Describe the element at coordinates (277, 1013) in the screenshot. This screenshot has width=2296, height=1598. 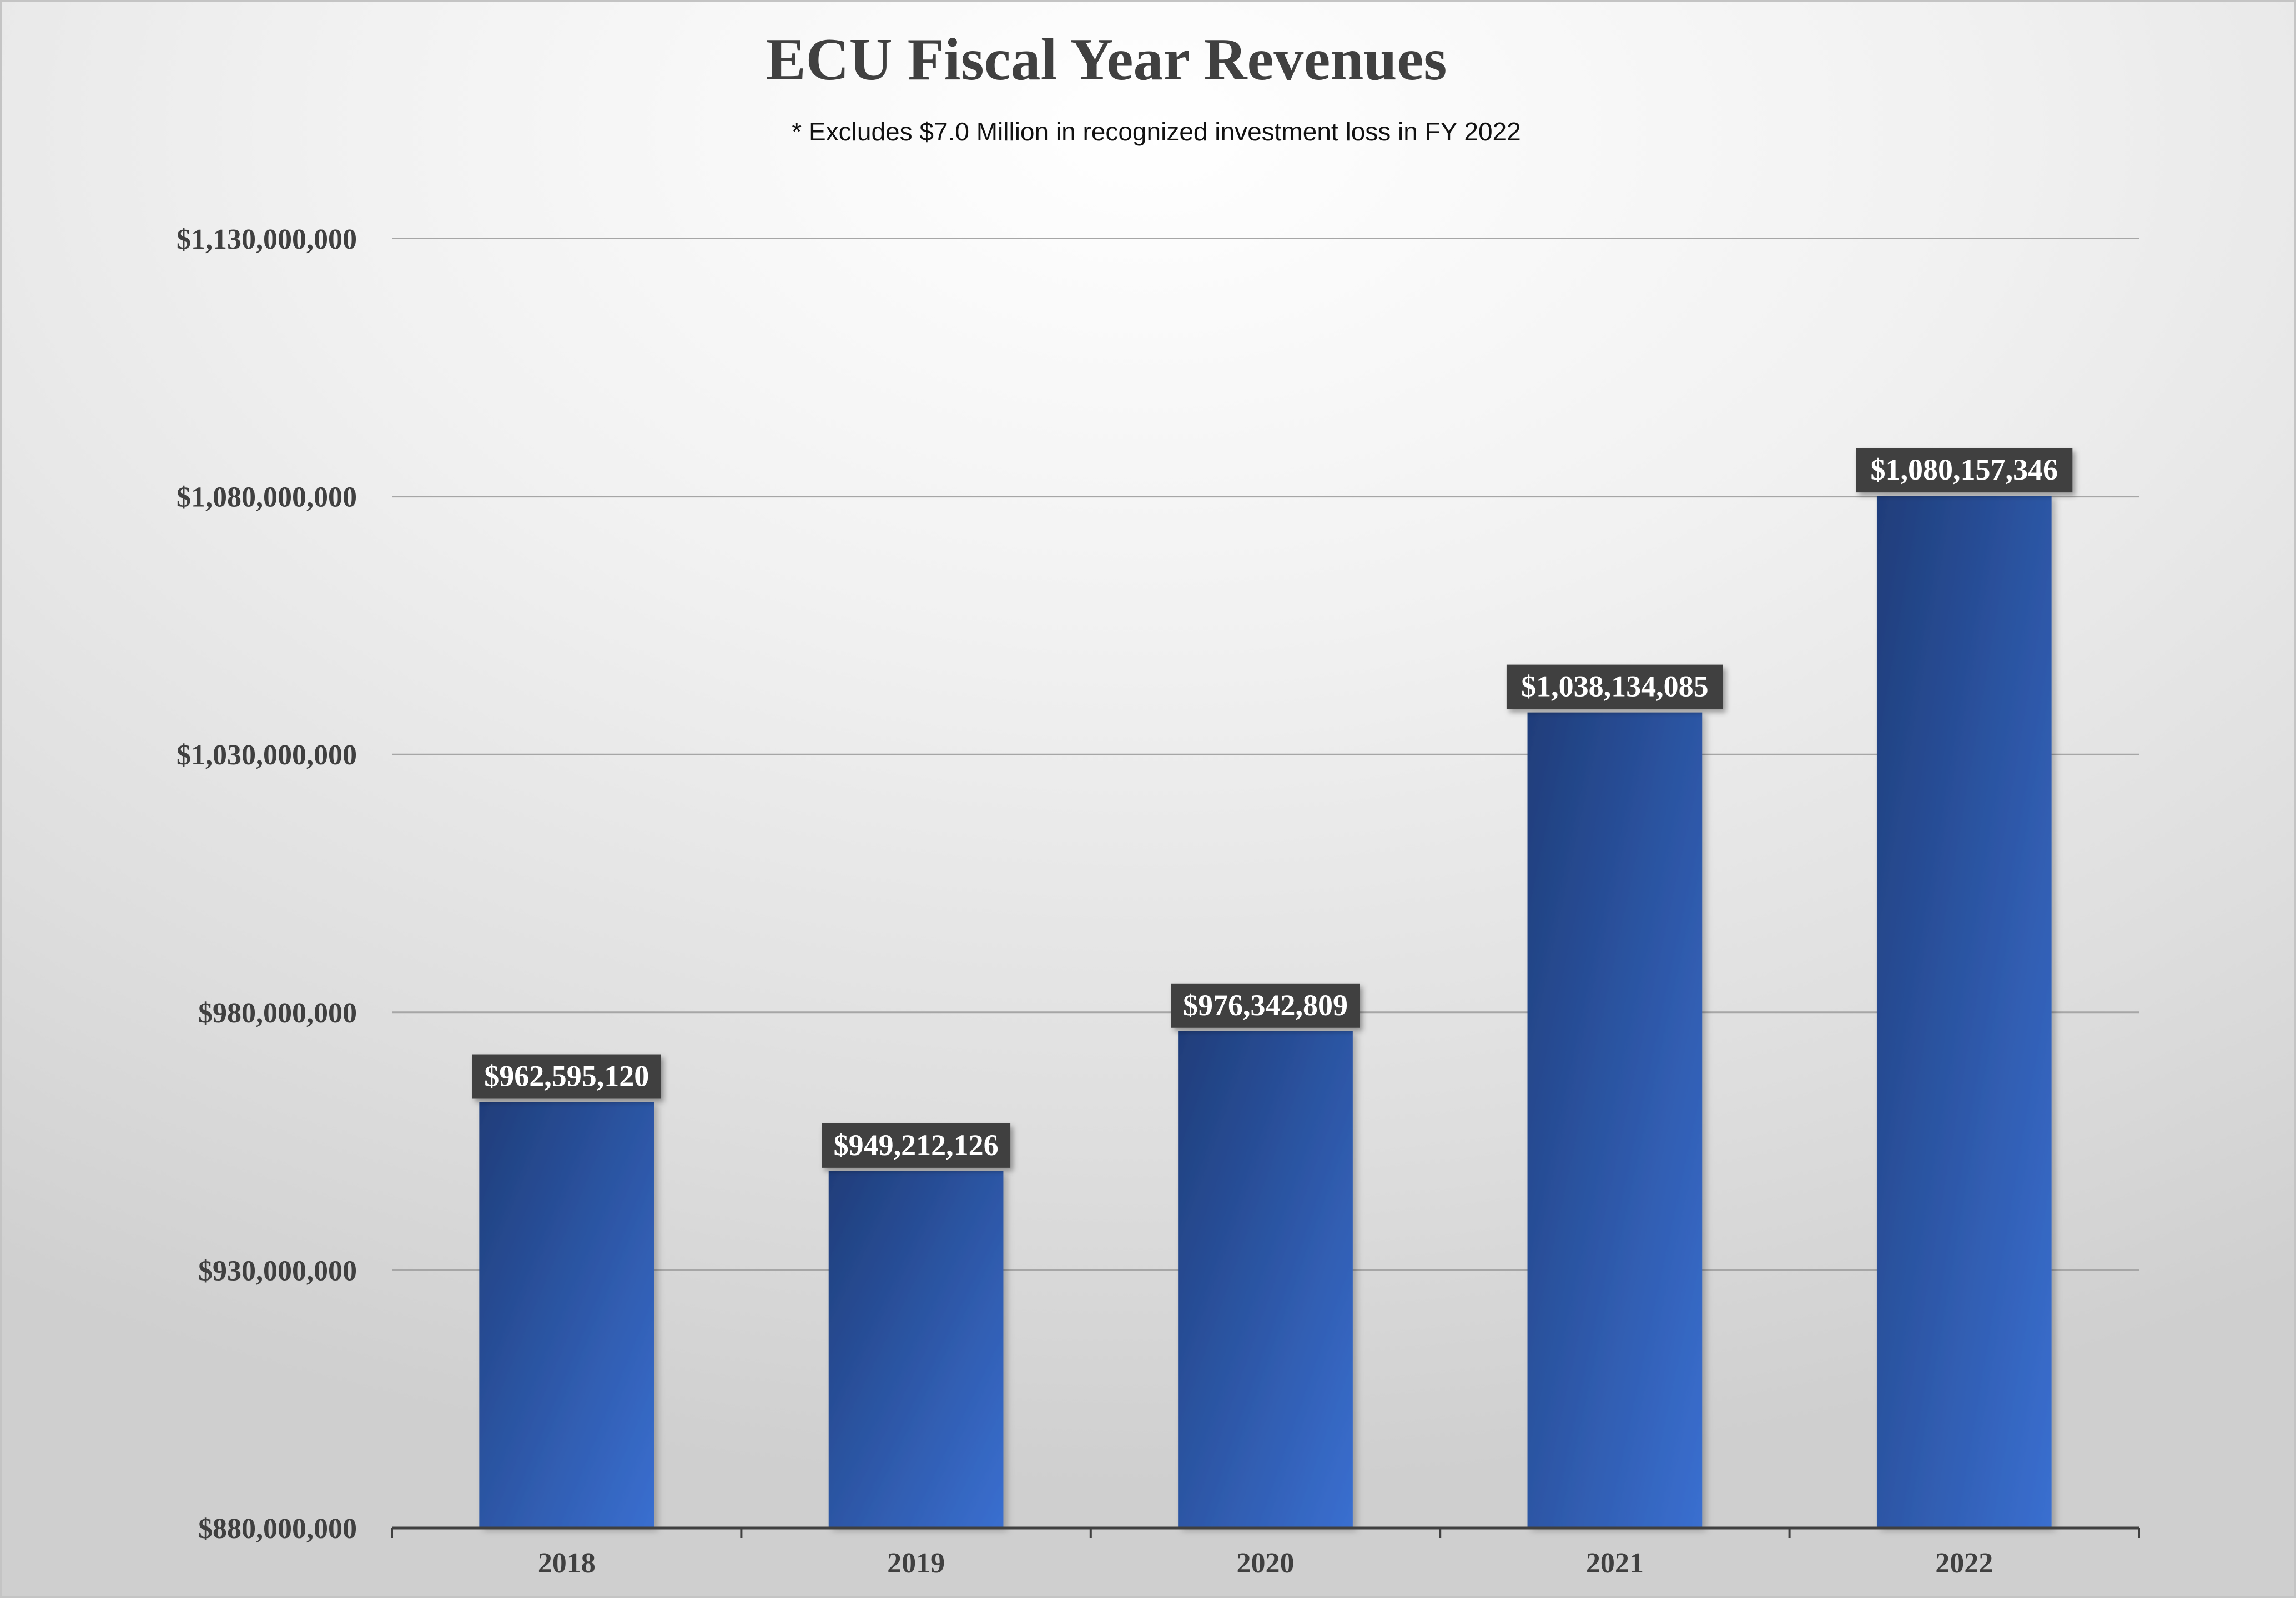
I see `y-tick-label: $980,000,000` at that location.